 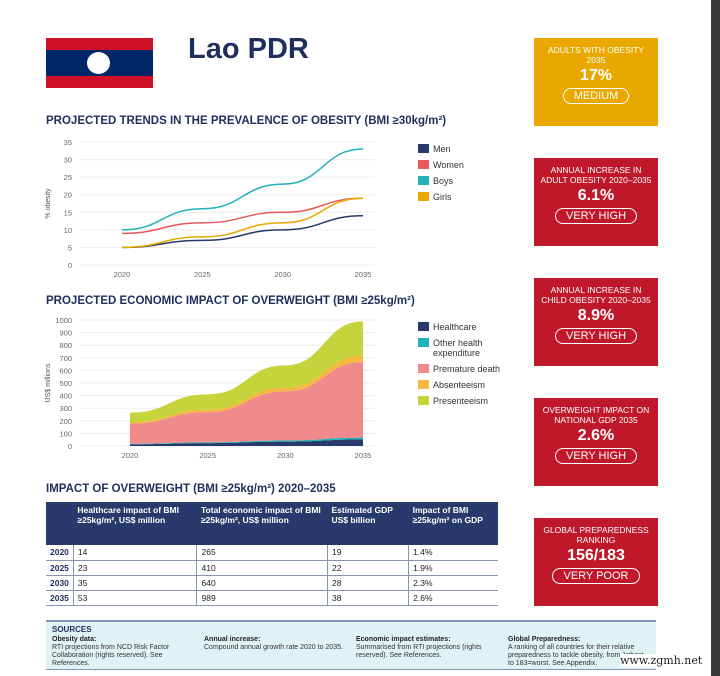 What do you see at coordinates (65, 396) in the screenshot?
I see `y-tick-label: 400` at bounding box center [65, 396].